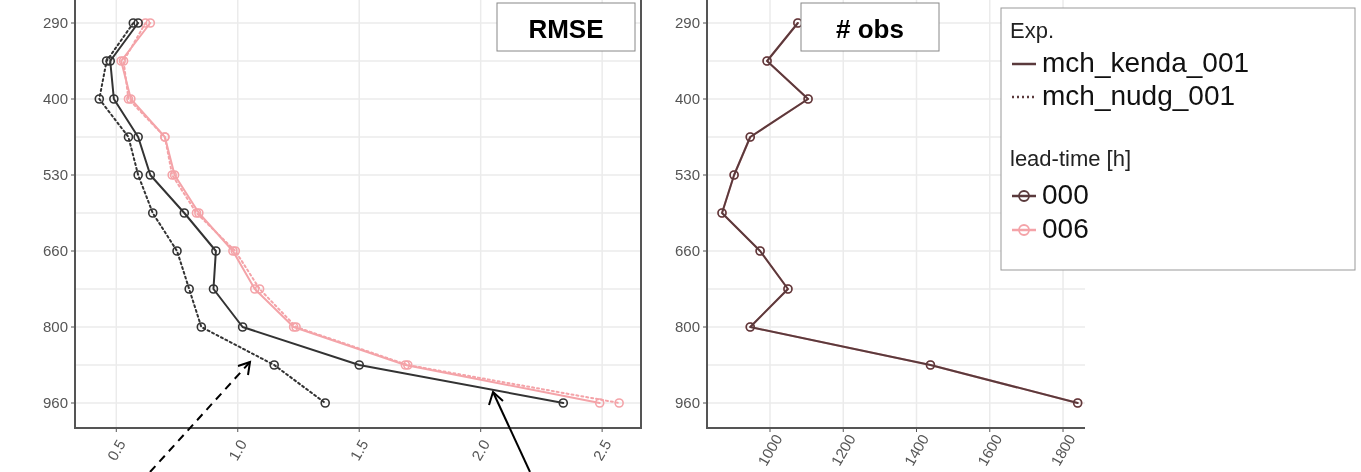  I want to click on annotation: mch_nudg_001, so click(1139, 95).